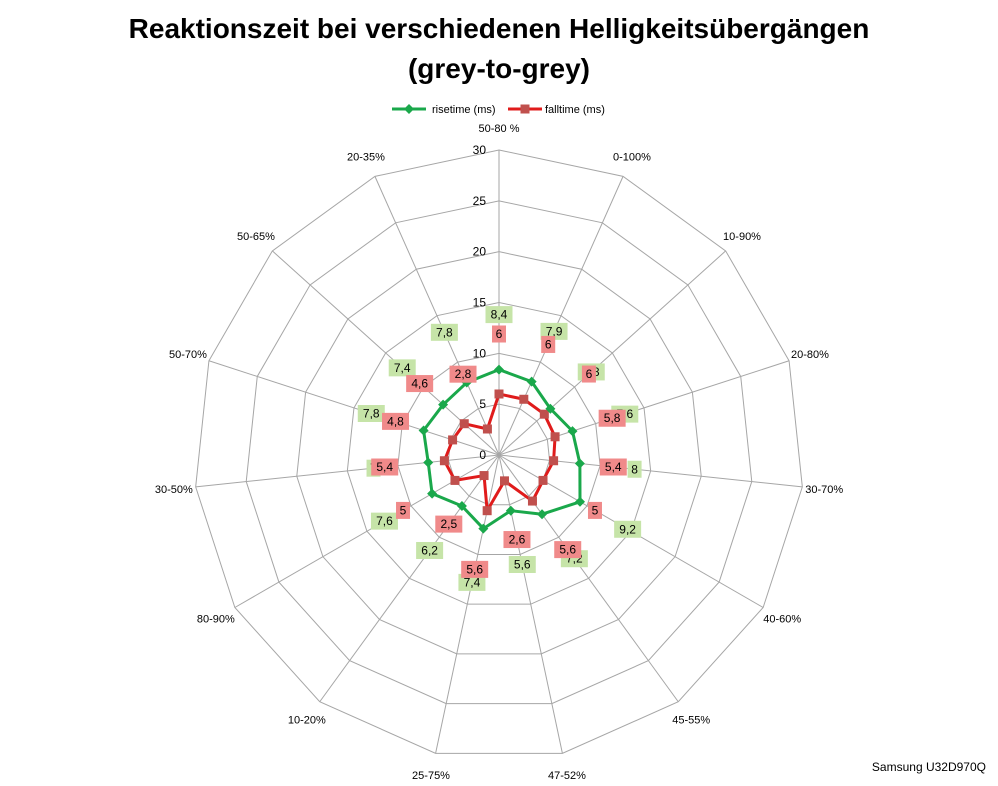 This screenshot has width=998, height=786. Describe the element at coordinates (482, 455) in the screenshot. I see `axis-tick-label: 0` at that location.